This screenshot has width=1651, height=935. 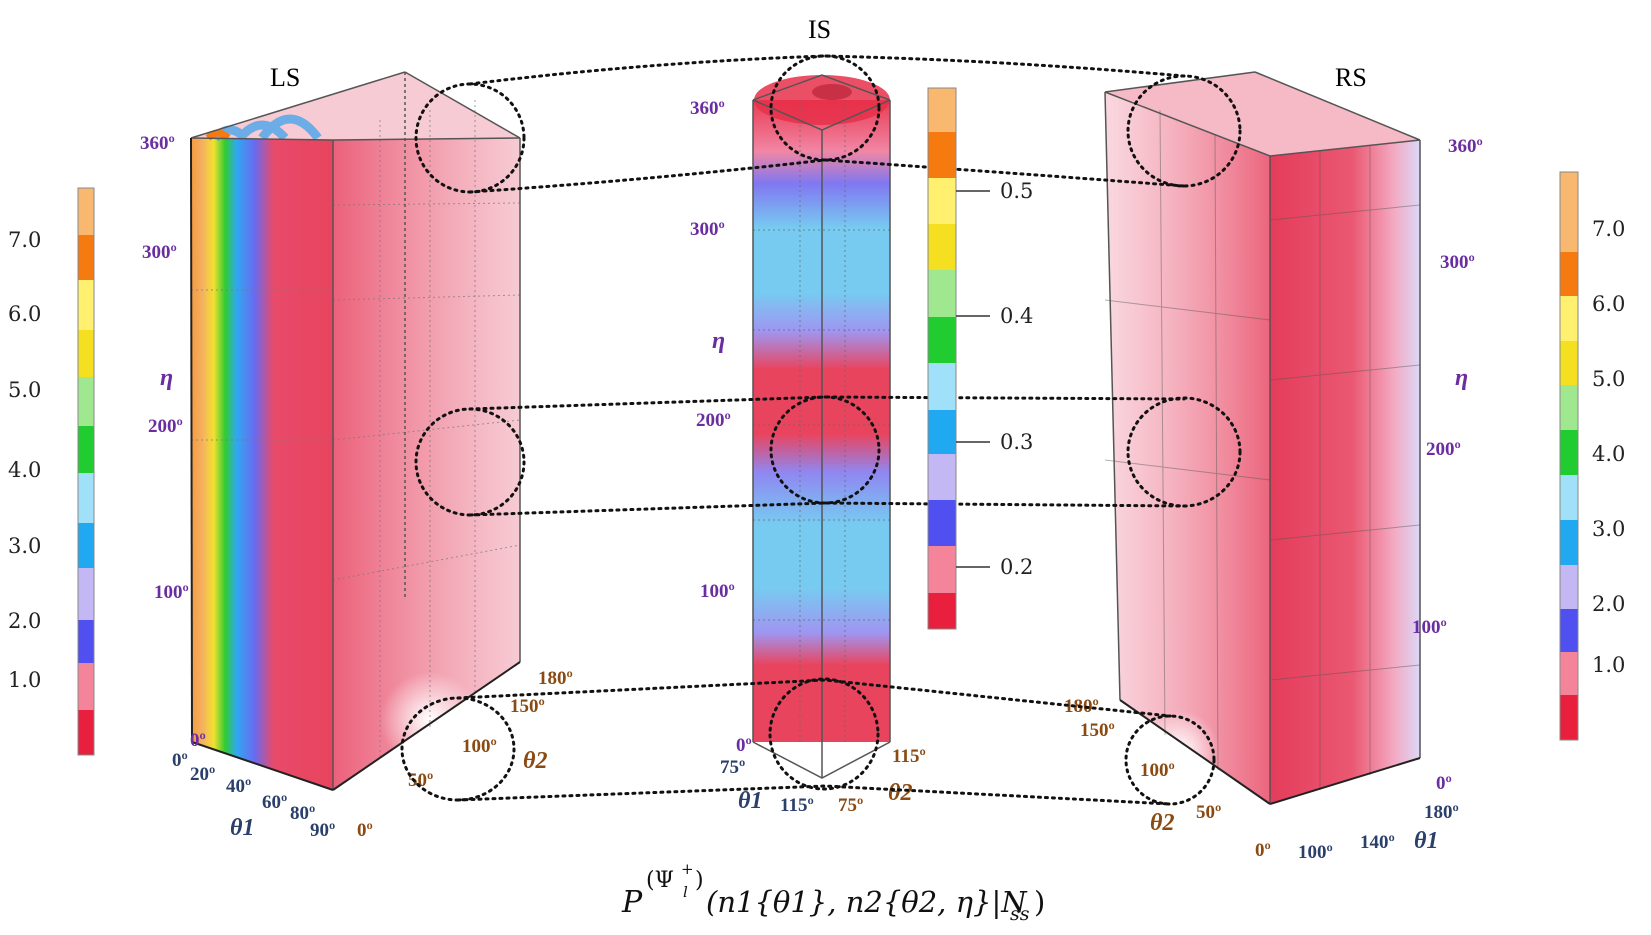 I want to click on ls-axis-ticks, so click(x=355, y=464).